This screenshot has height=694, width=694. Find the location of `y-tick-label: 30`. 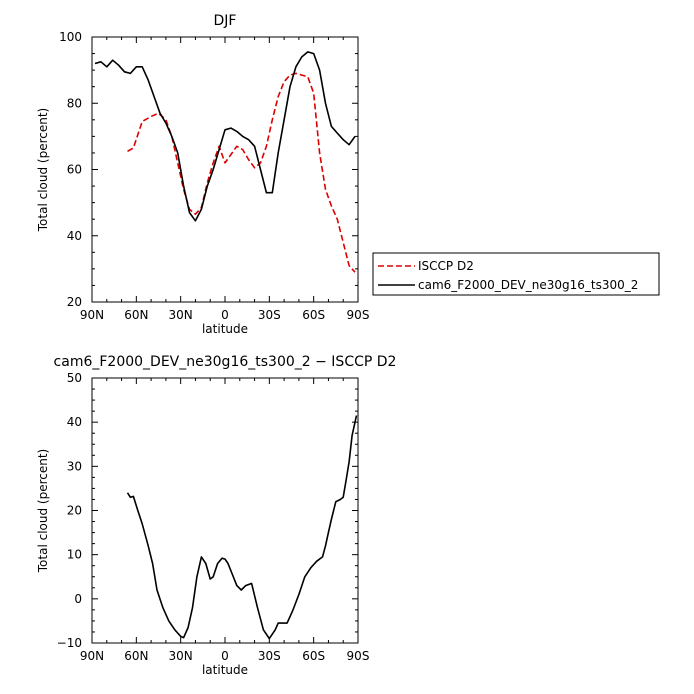

y-tick-label: 30 is located at coordinates (74, 466).